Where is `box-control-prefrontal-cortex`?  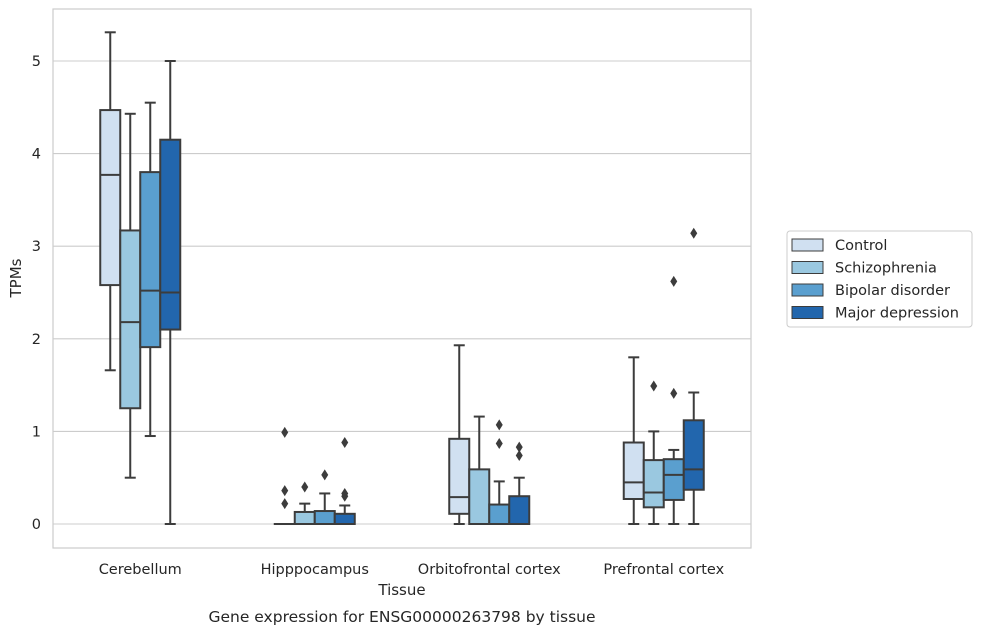 box-control-prefrontal-cortex is located at coordinates (633, 440).